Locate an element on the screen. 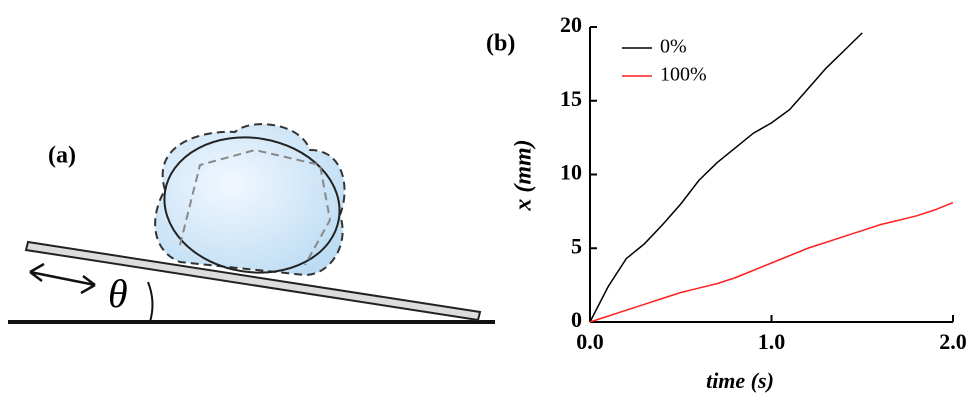 The height and width of the screenshot is (397, 980). y-tick-label: 15 is located at coordinates (571, 98).